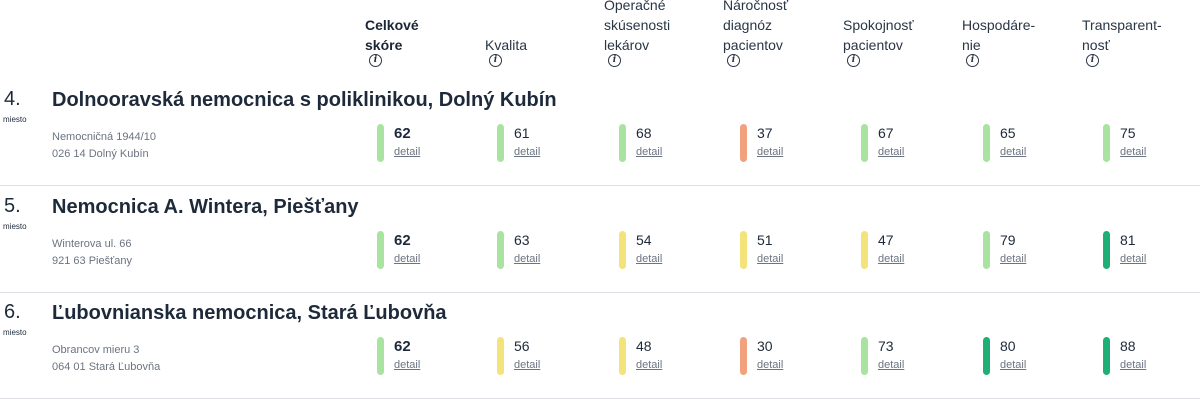  What do you see at coordinates (1122, 25) in the screenshot?
I see `column-header-line: Transparent-` at bounding box center [1122, 25].